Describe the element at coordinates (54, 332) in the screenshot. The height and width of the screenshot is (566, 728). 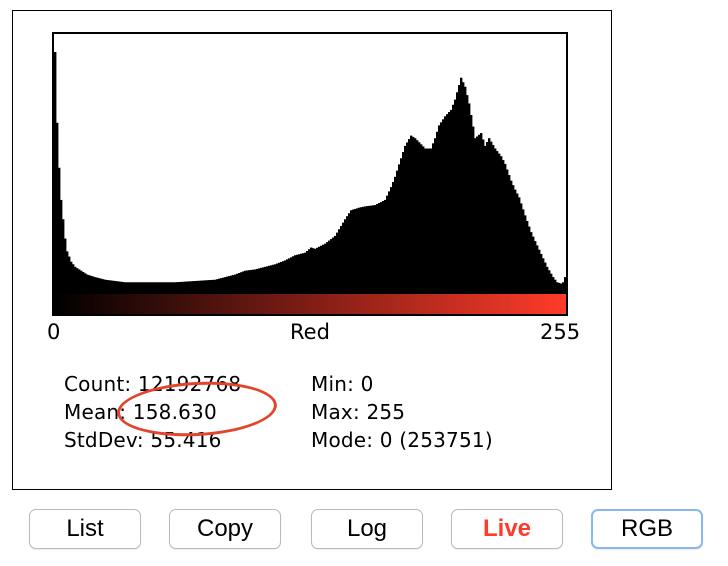
I see `axis-min-label: 0` at that location.